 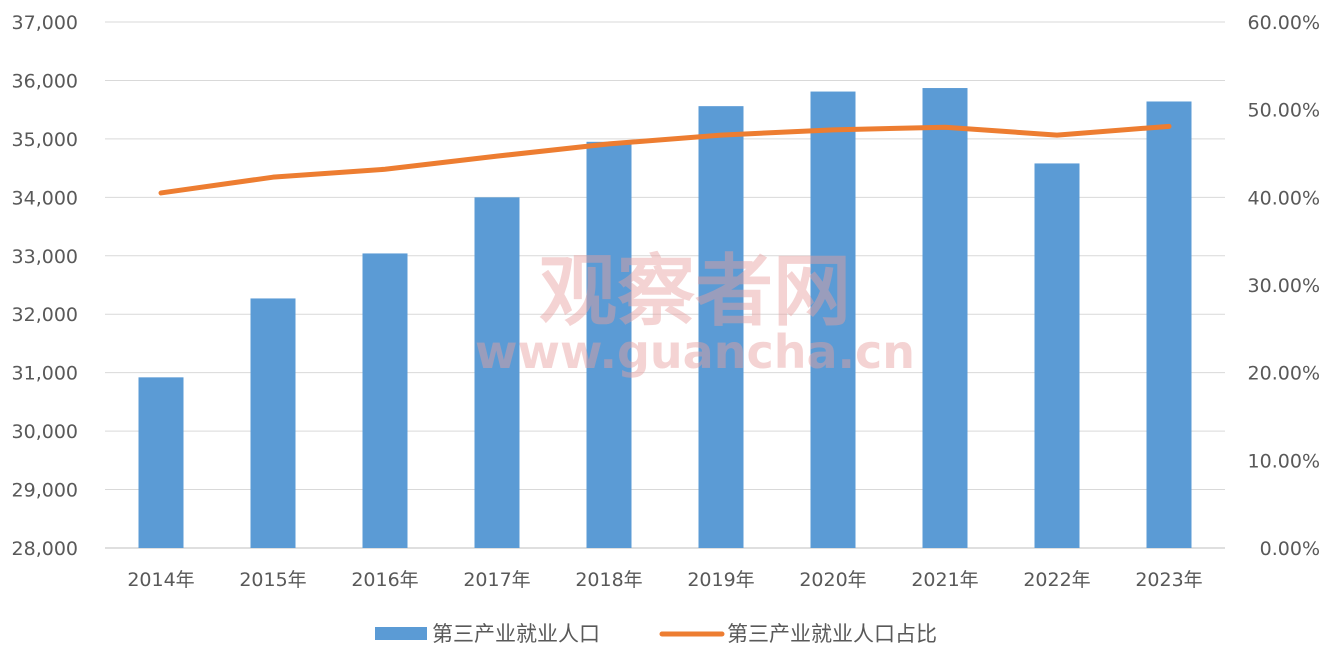 What do you see at coordinates (656, 634) in the screenshot?
I see `legend: 第三产业就业人口 第三产业就业人口占比` at bounding box center [656, 634].